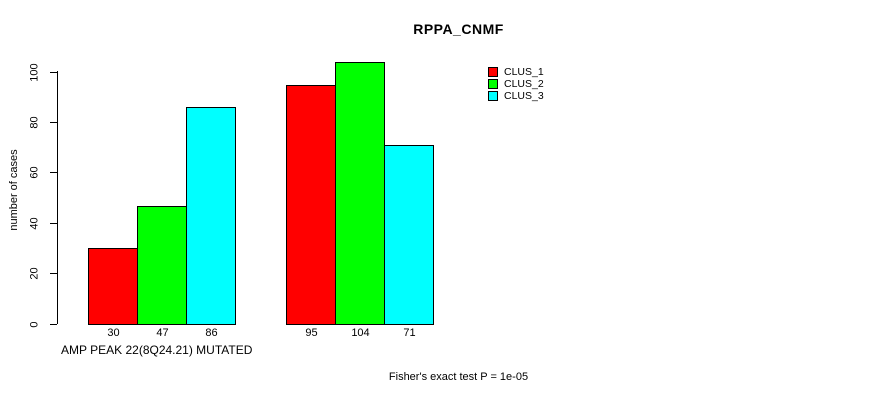 This screenshot has height=400, width=890. I want to click on bar-value-label: 47, so click(162, 333).